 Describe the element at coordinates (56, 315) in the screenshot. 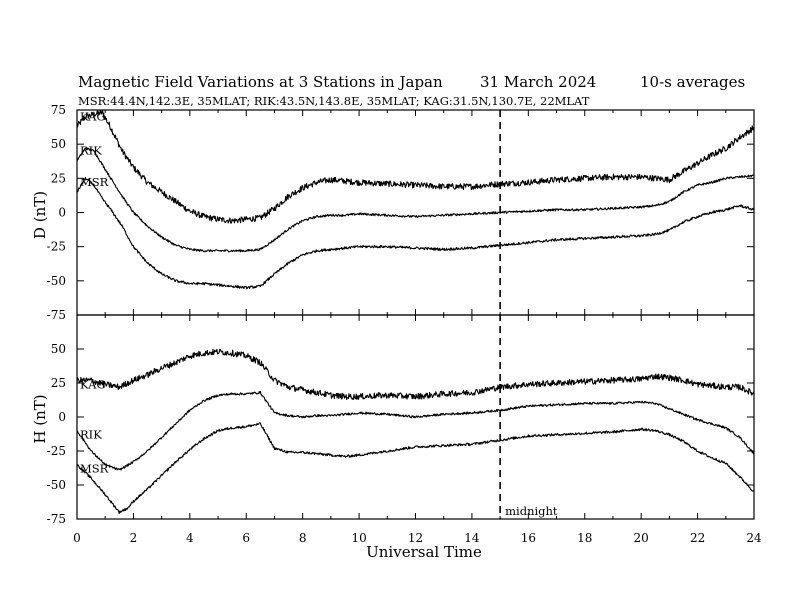

I see `y-tick-label-D: -75` at that location.